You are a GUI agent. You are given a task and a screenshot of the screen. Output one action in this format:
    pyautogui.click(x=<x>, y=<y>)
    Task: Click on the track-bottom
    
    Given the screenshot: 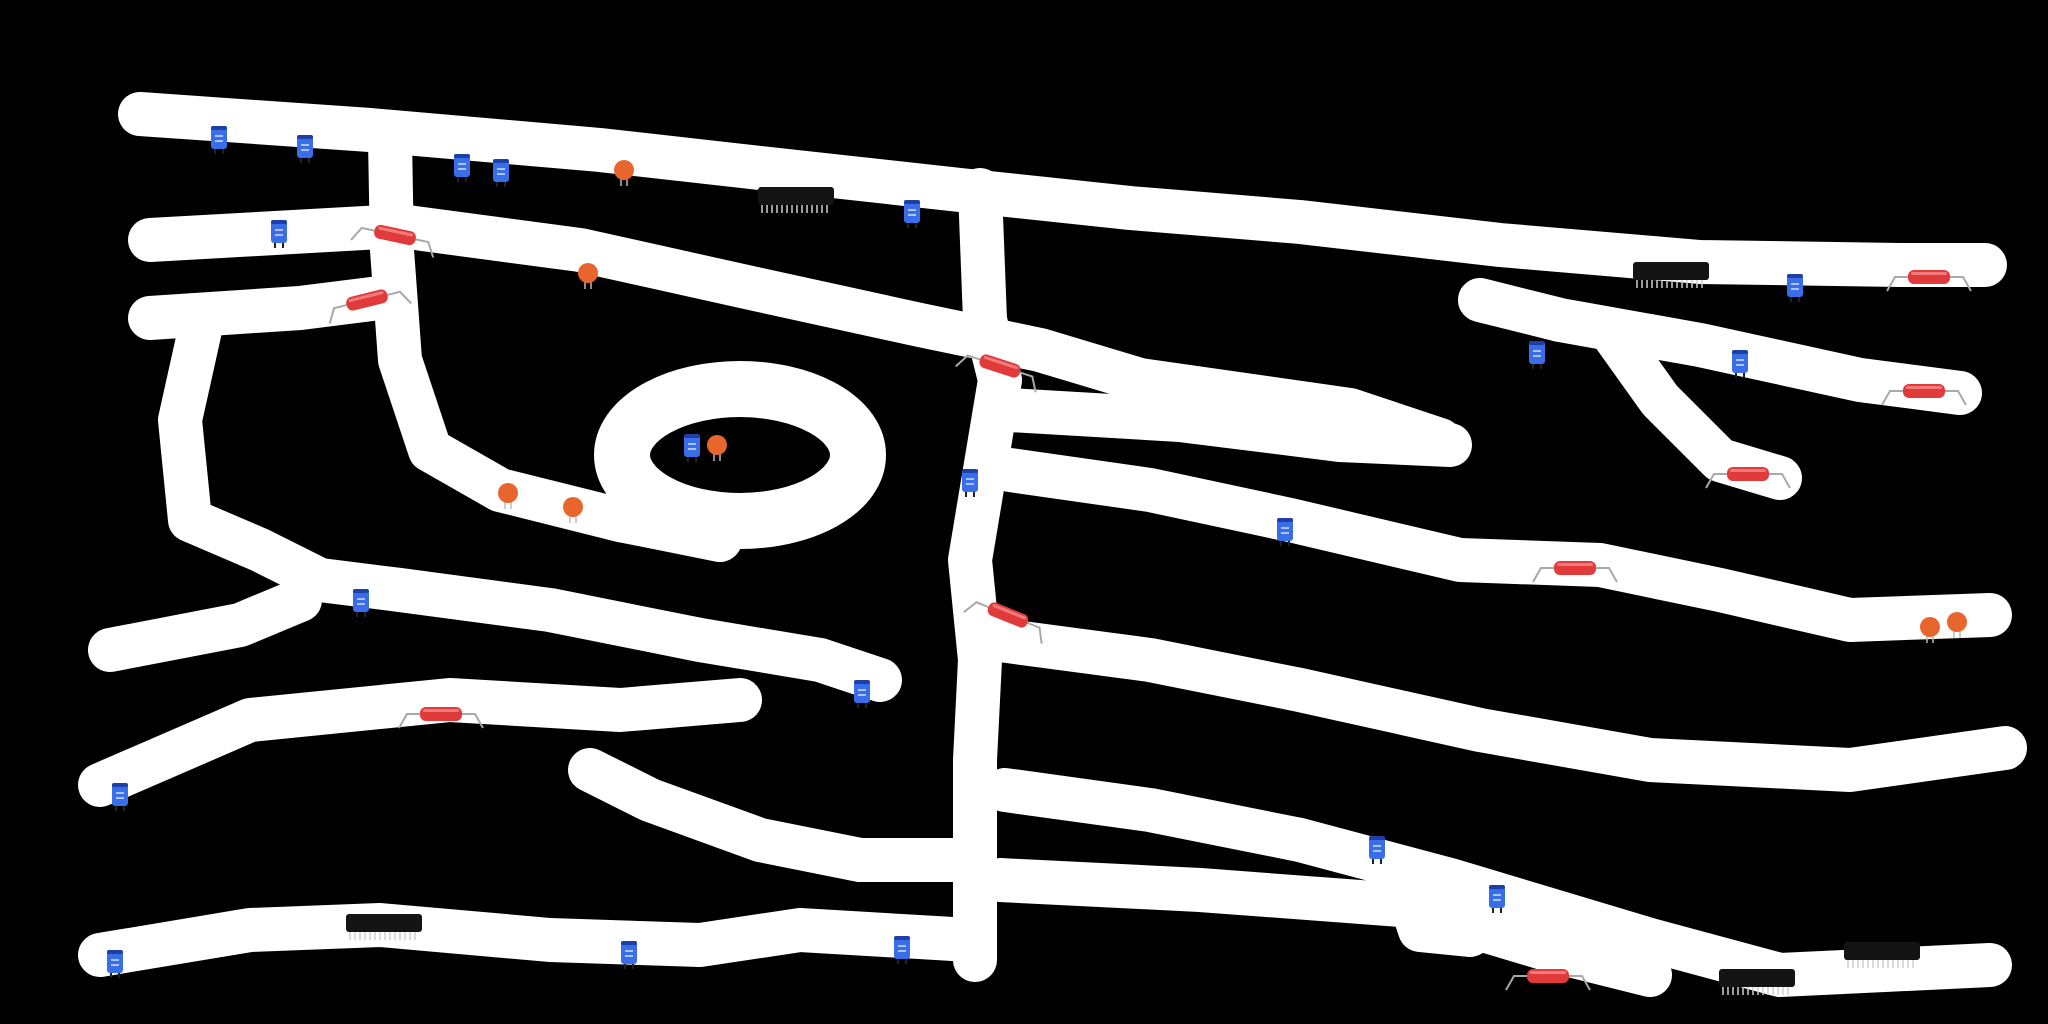 What is the action you would take?
    pyautogui.click(x=535, y=940)
    